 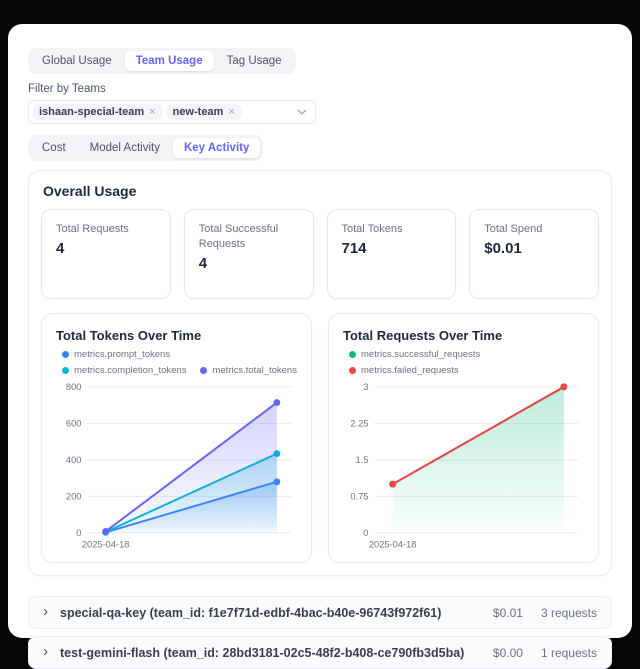 What do you see at coordinates (169, 61) in the screenshot?
I see `tab-team-usage: Team Usage` at bounding box center [169, 61].